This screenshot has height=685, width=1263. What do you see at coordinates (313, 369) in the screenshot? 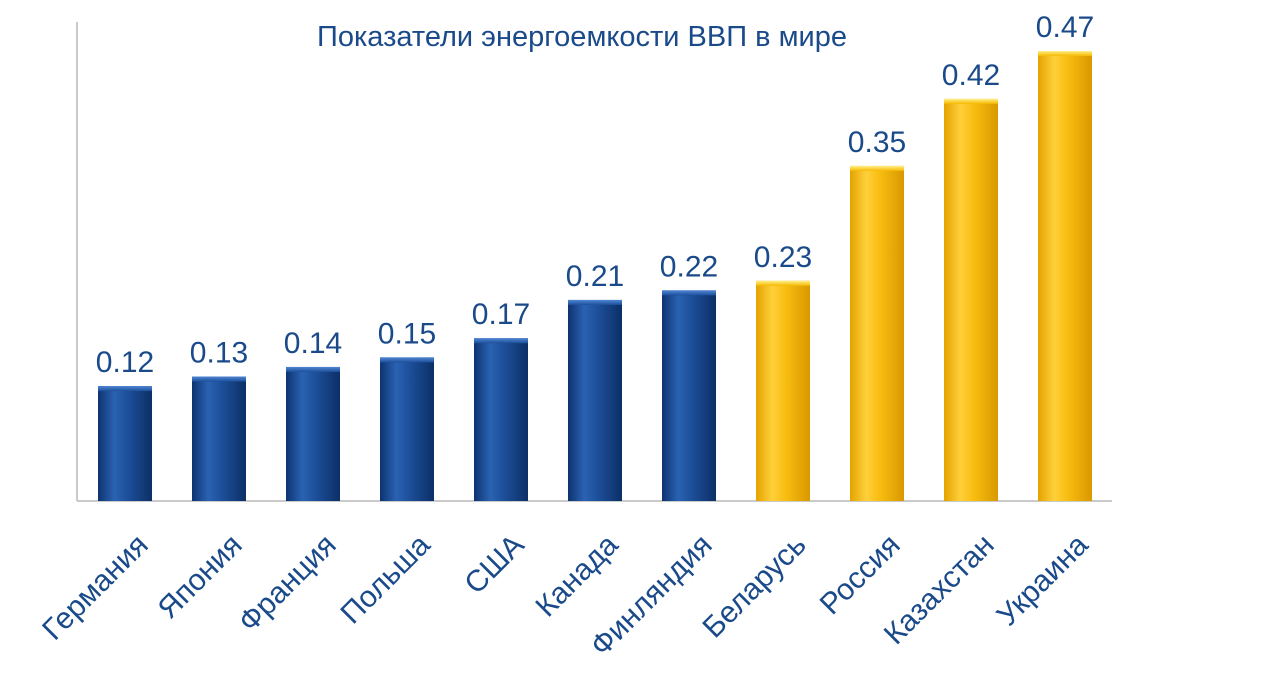
I see `bar-cap-франция` at bounding box center [313, 369].